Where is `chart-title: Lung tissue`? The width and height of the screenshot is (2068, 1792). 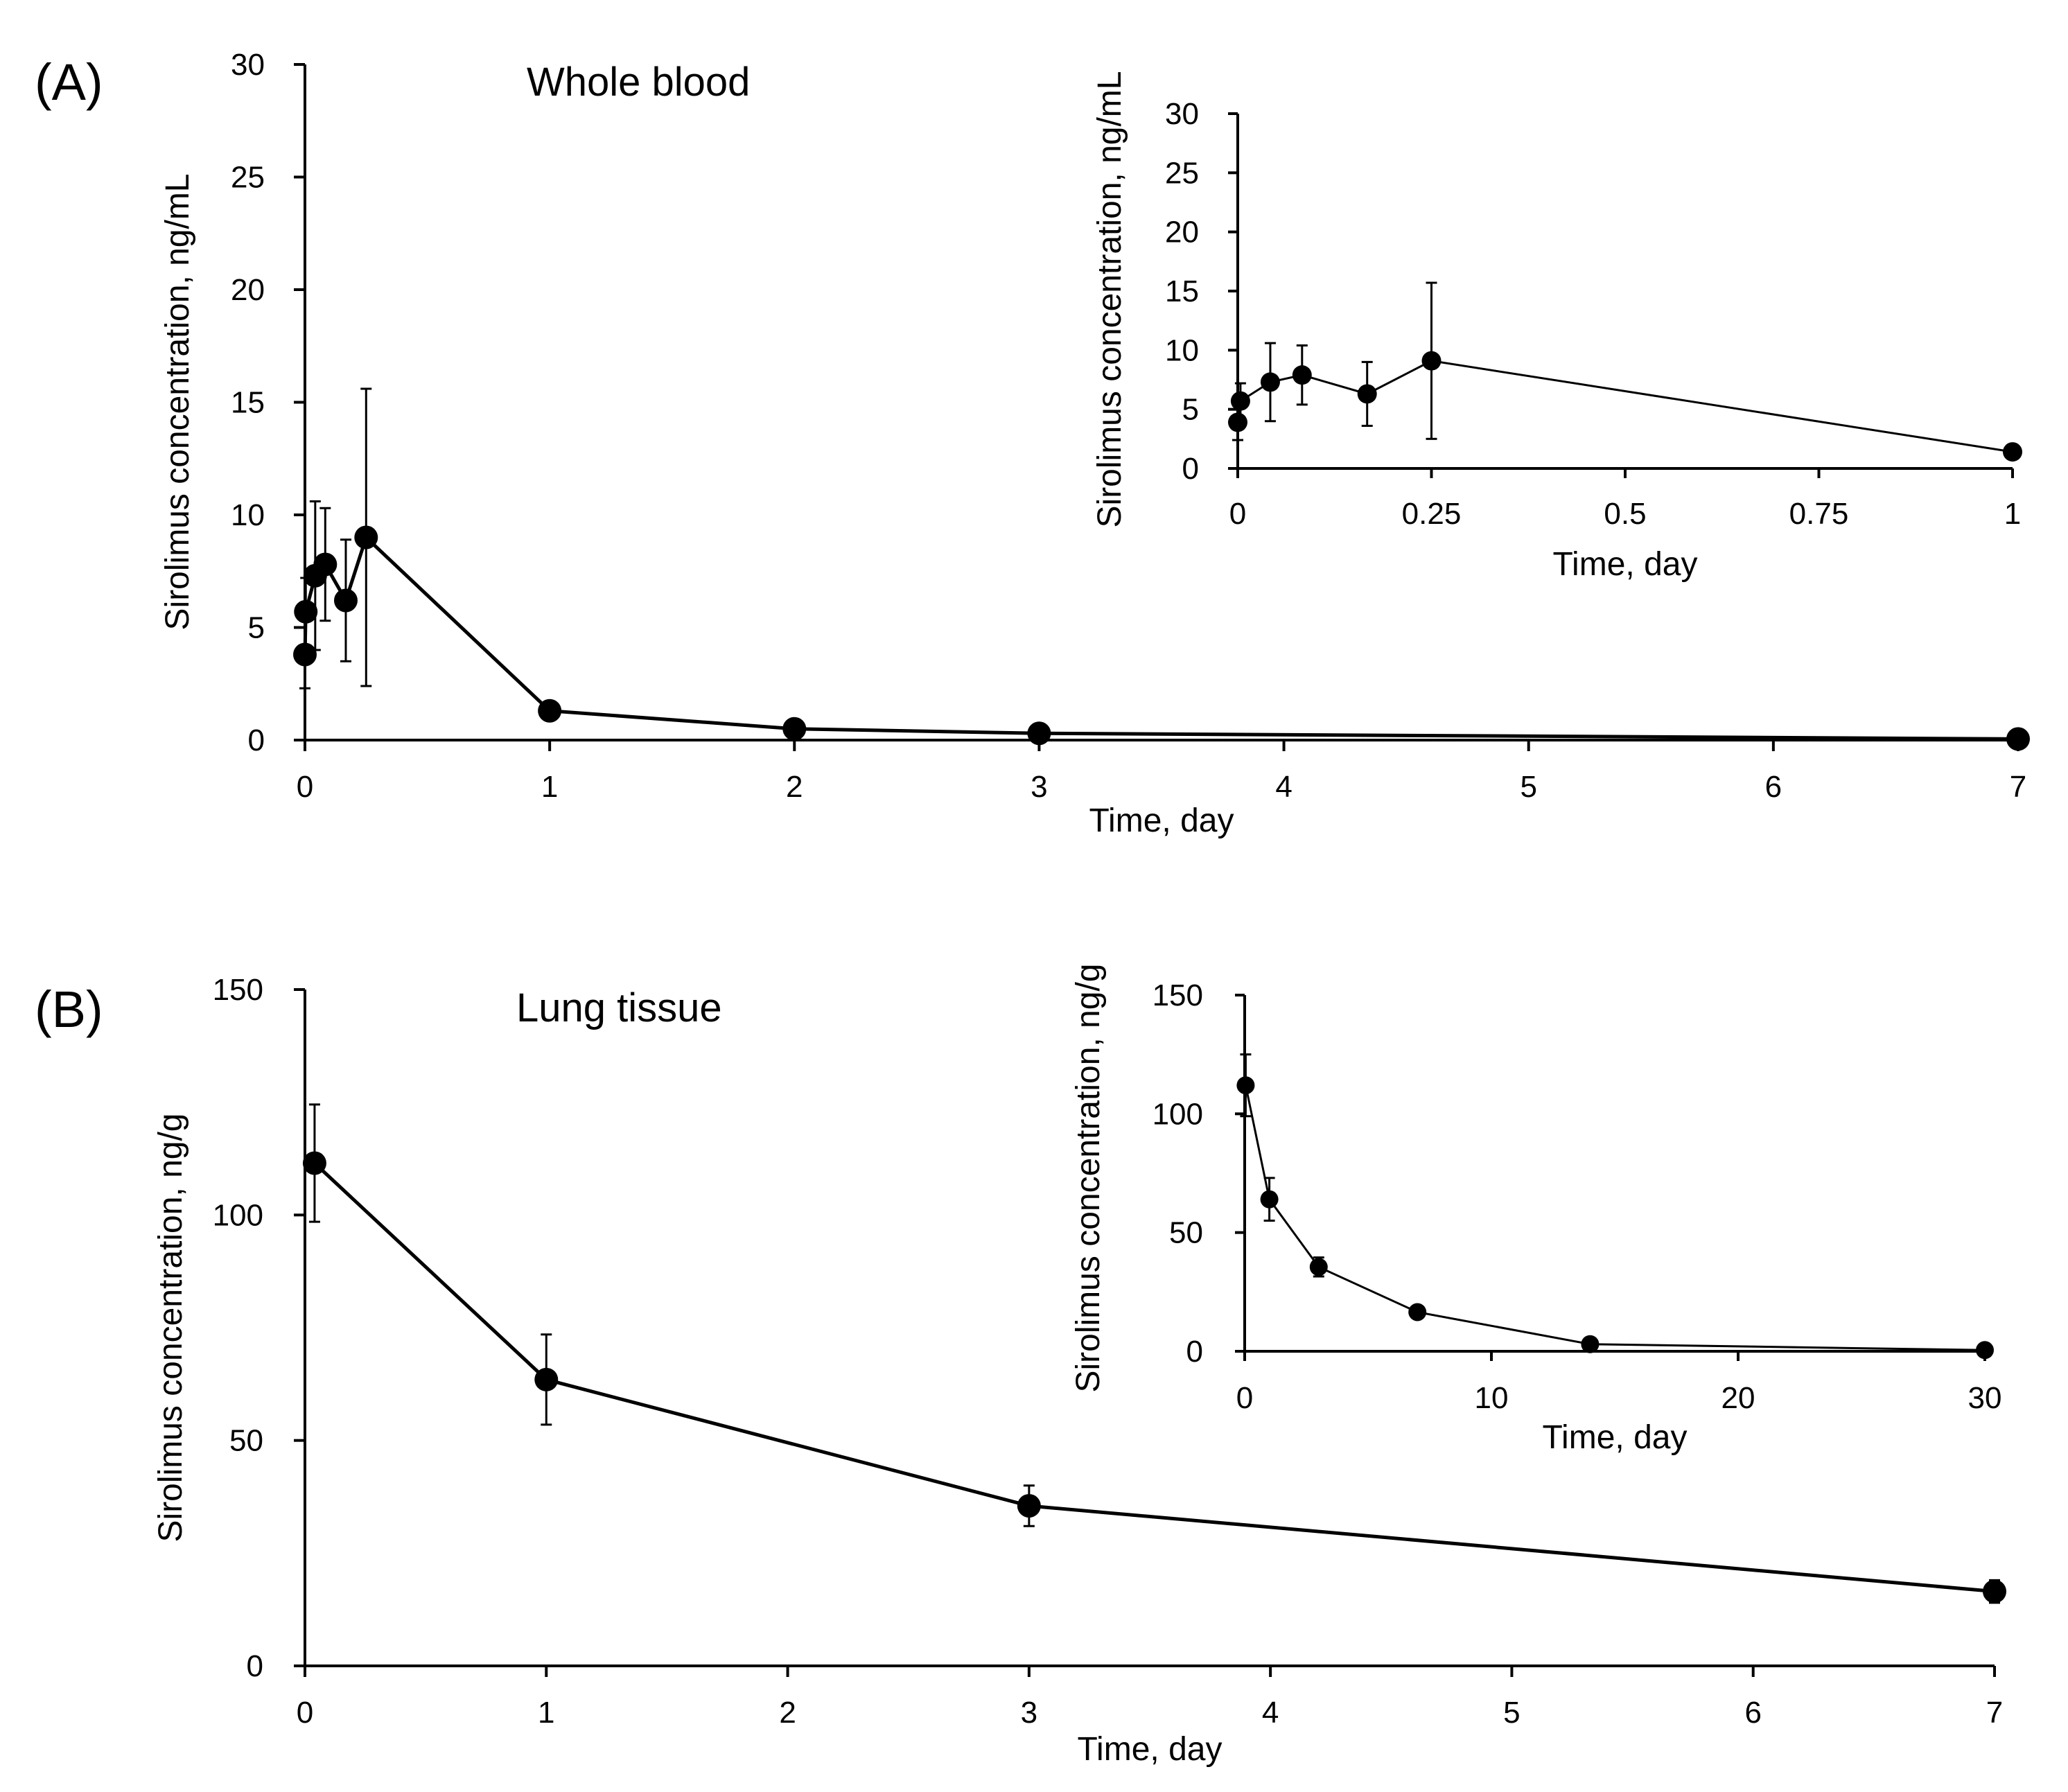
chart-title: Lung tissue is located at coordinates (619, 1008).